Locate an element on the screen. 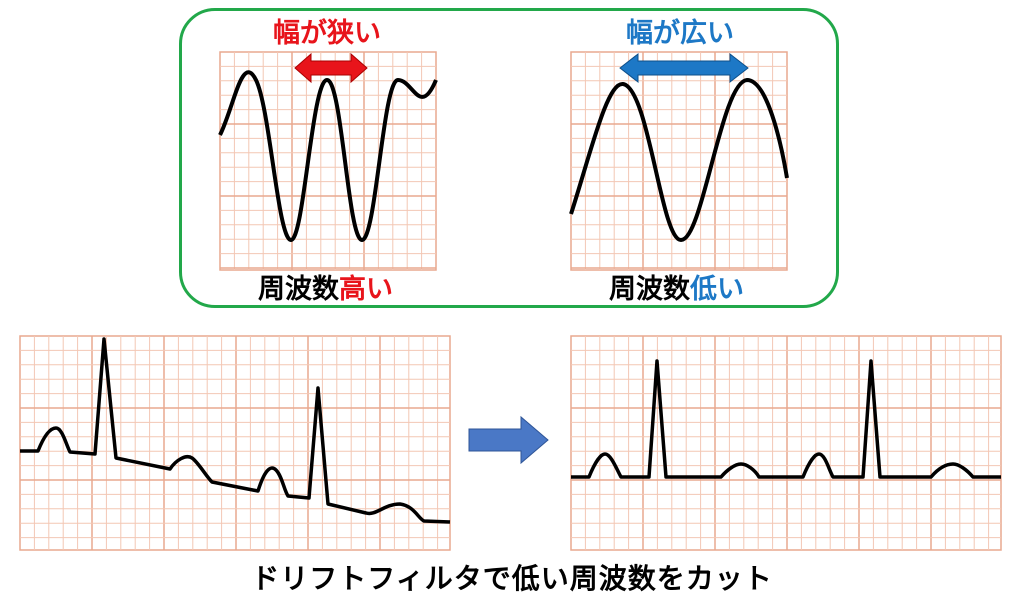 The image size is (1024, 604). filtered-ecg-trace is located at coordinates (786, 419).